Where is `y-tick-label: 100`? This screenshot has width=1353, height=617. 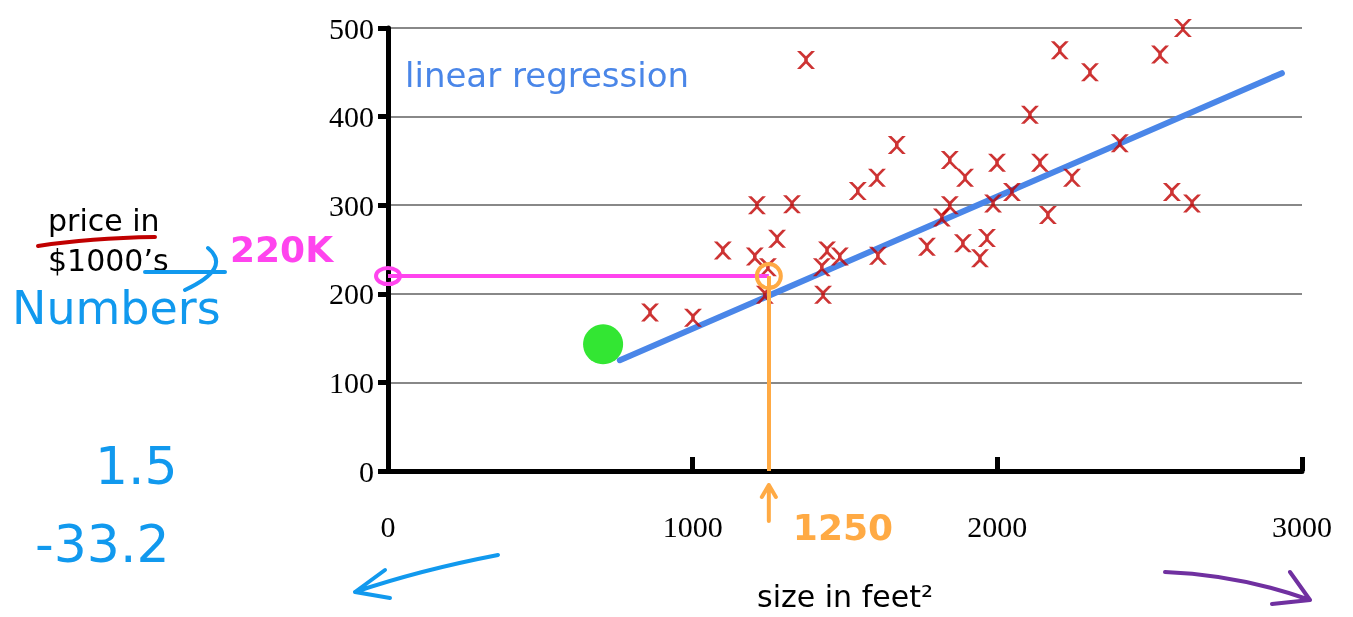 y-tick-label: 100 is located at coordinates (351, 382).